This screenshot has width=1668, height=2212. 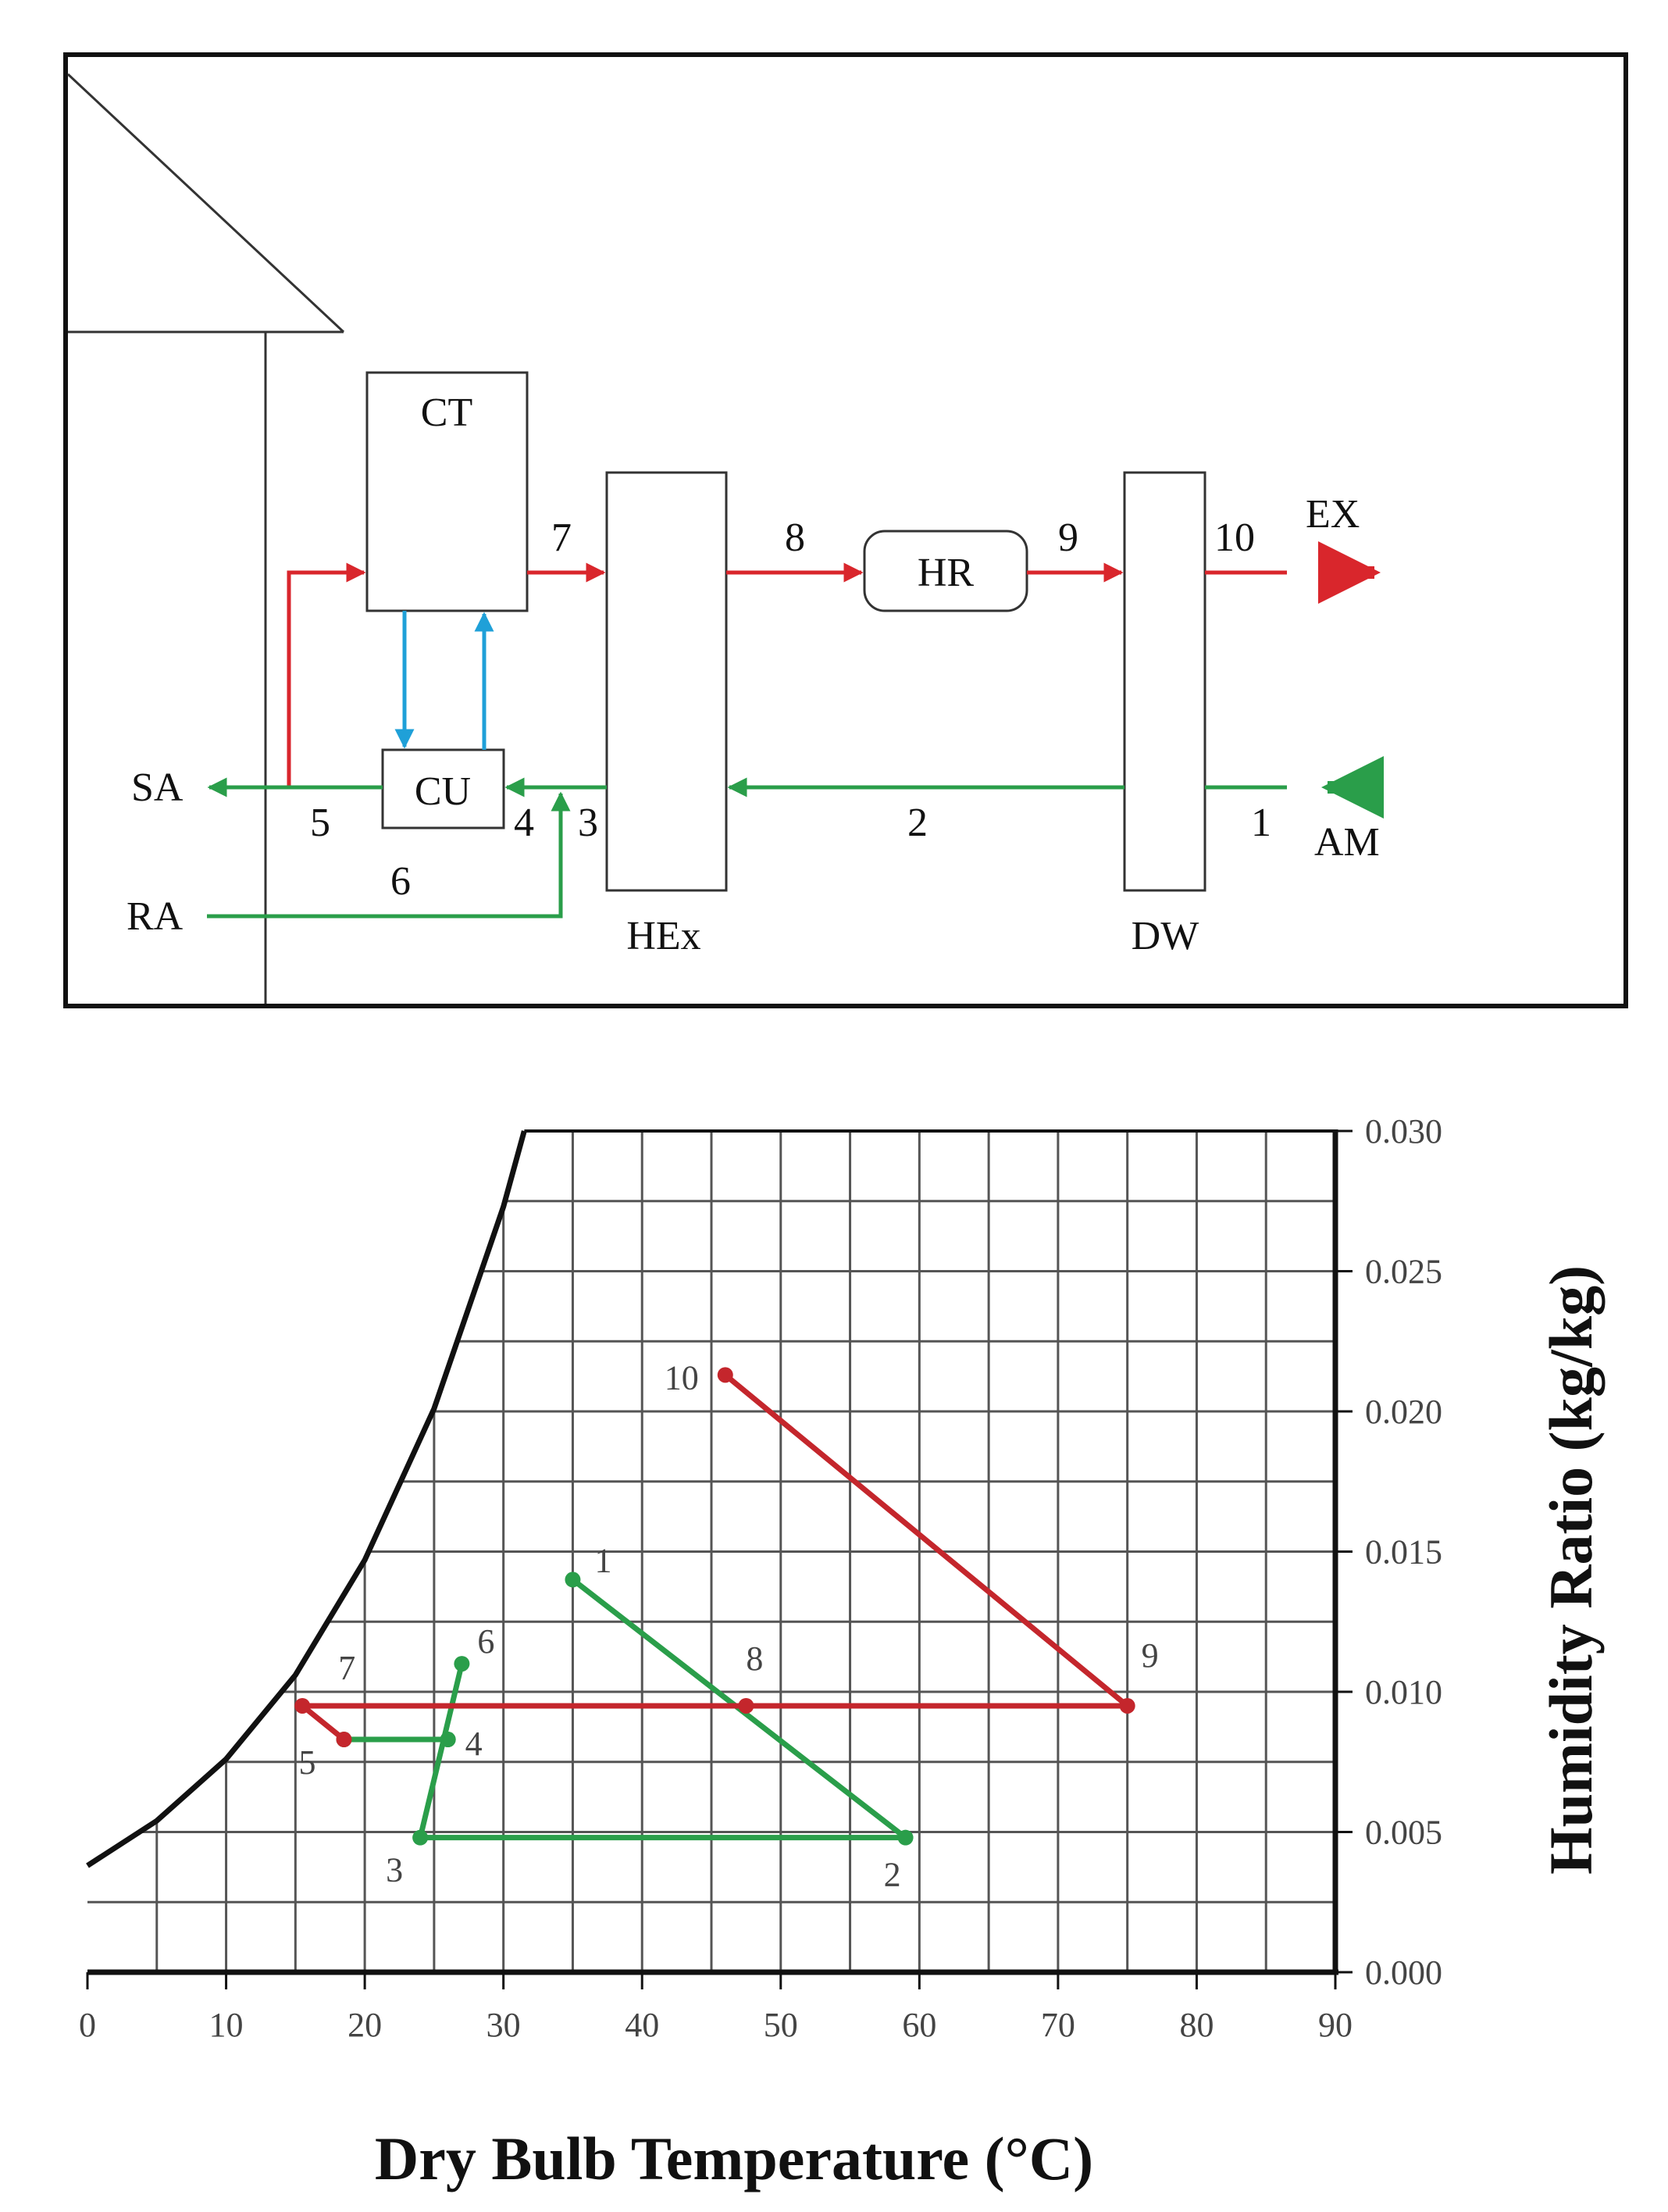 What do you see at coordinates (1150, 1655) in the screenshot?
I see `point-label-9: 9` at bounding box center [1150, 1655].